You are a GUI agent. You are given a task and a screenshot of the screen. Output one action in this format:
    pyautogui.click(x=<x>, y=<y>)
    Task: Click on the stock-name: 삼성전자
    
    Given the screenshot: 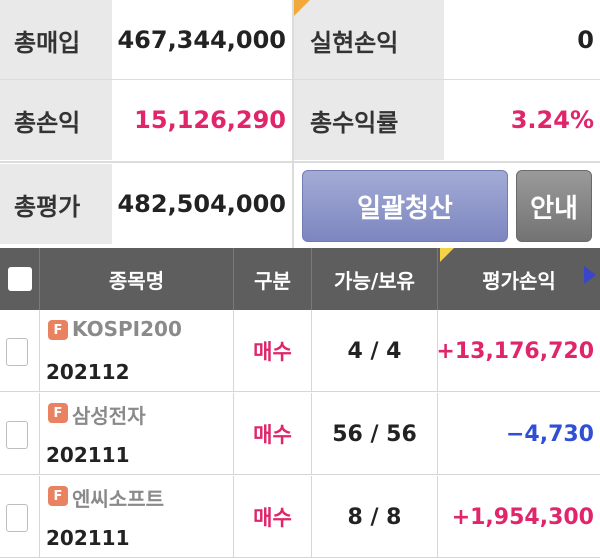 What is the action you would take?
    pyautogui.click(x=109, y=416)
    